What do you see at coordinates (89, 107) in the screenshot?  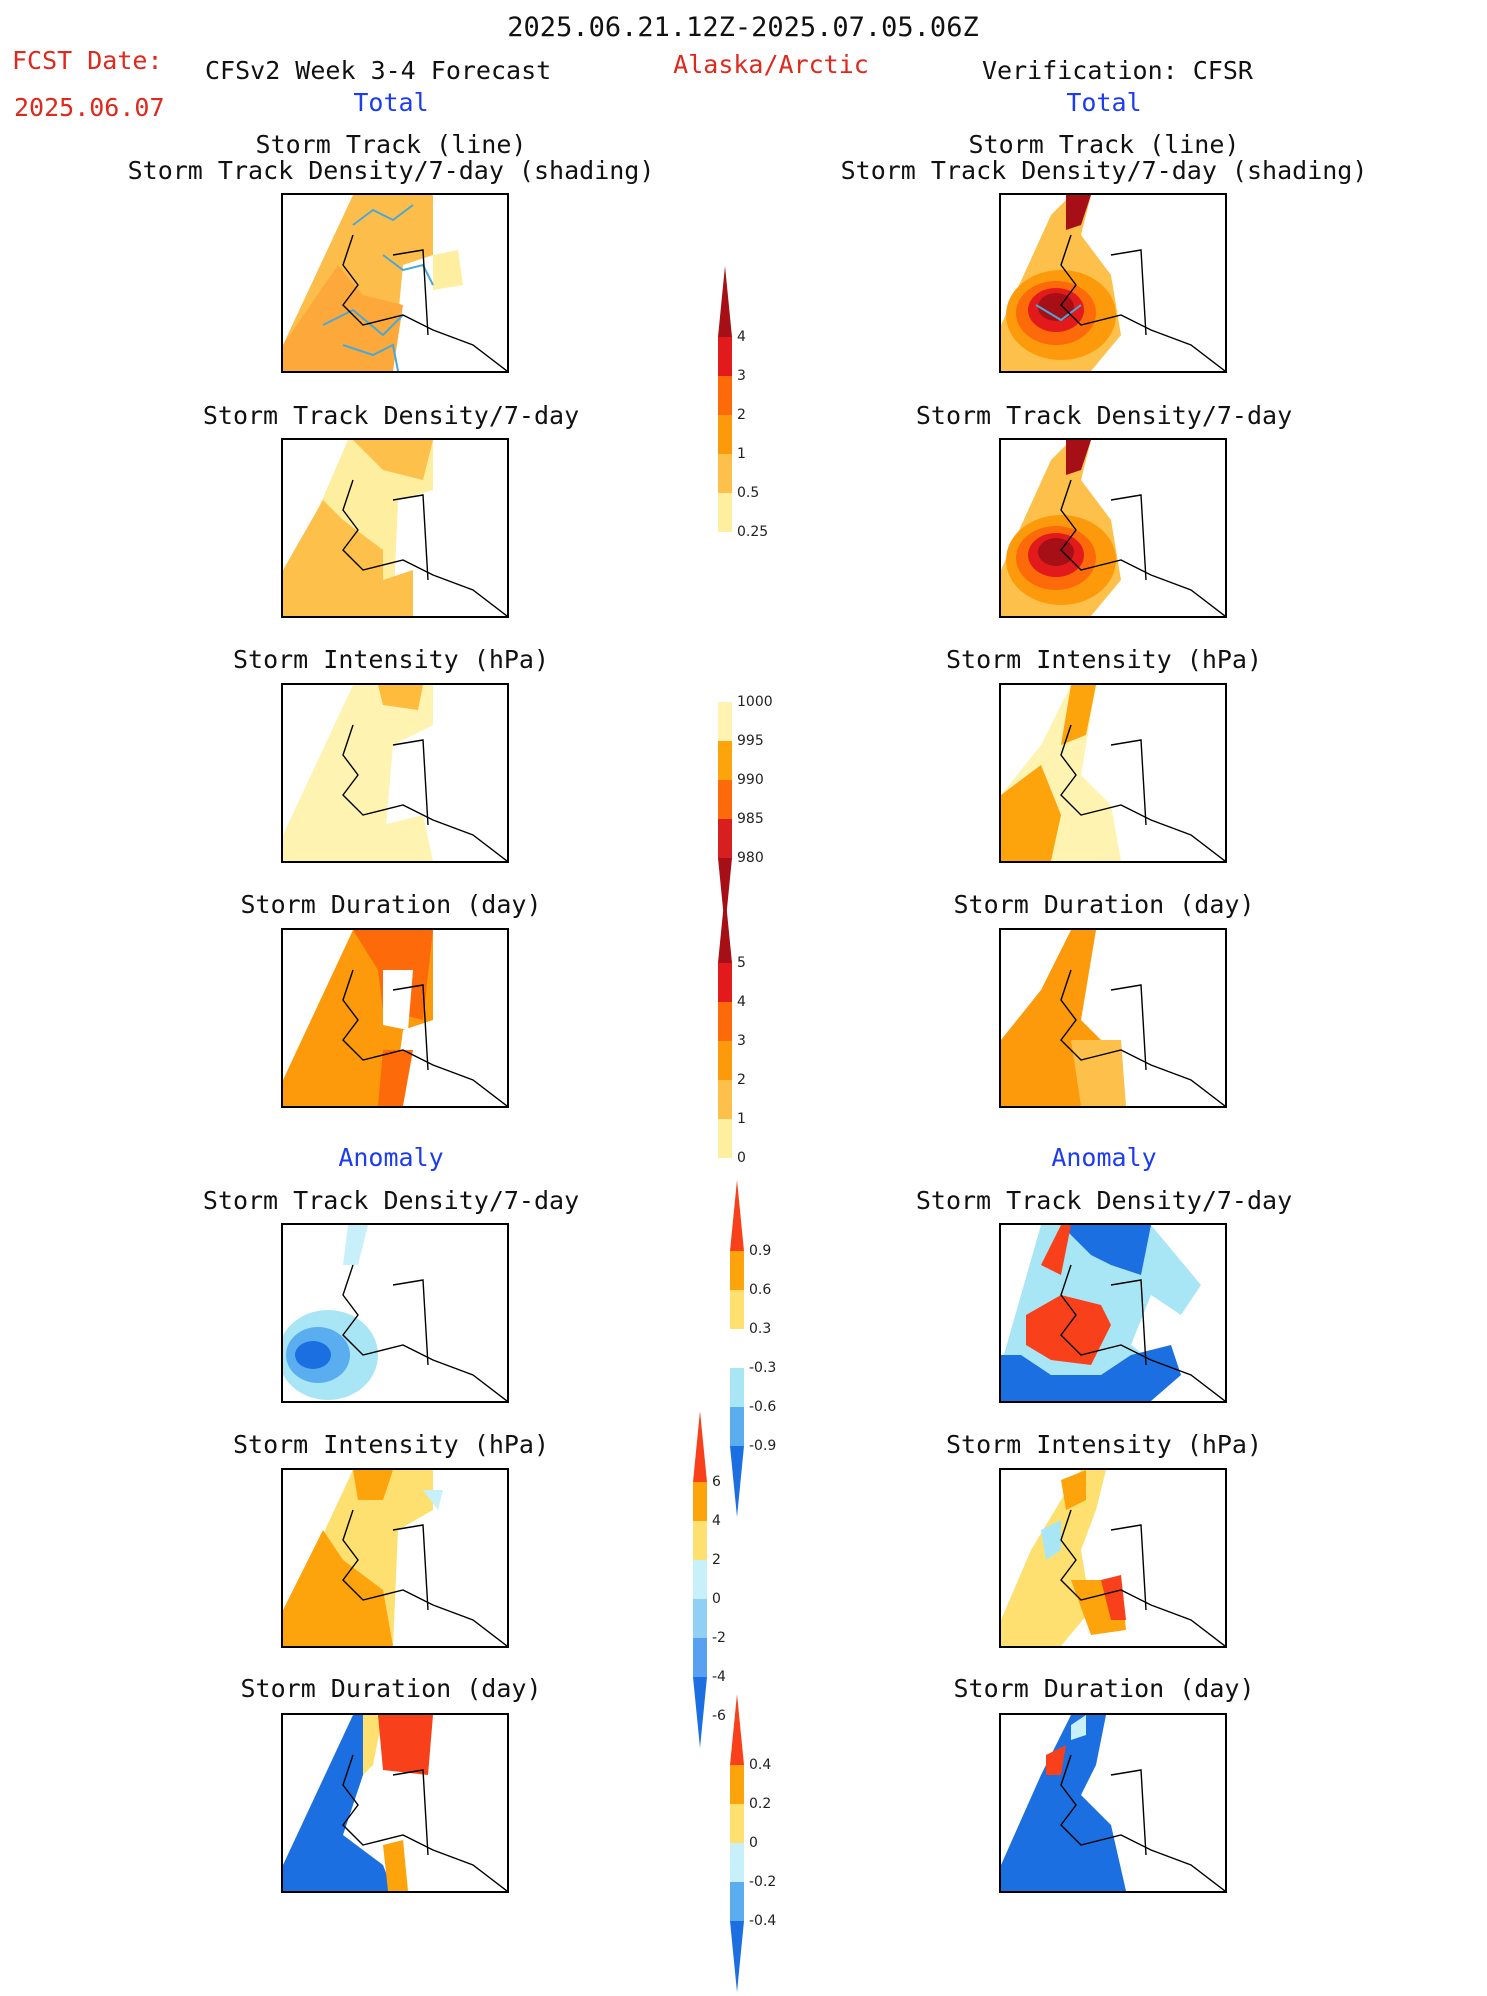 I see `fcst-date-value: 2025.06.07` at bounding box center [89, 107].